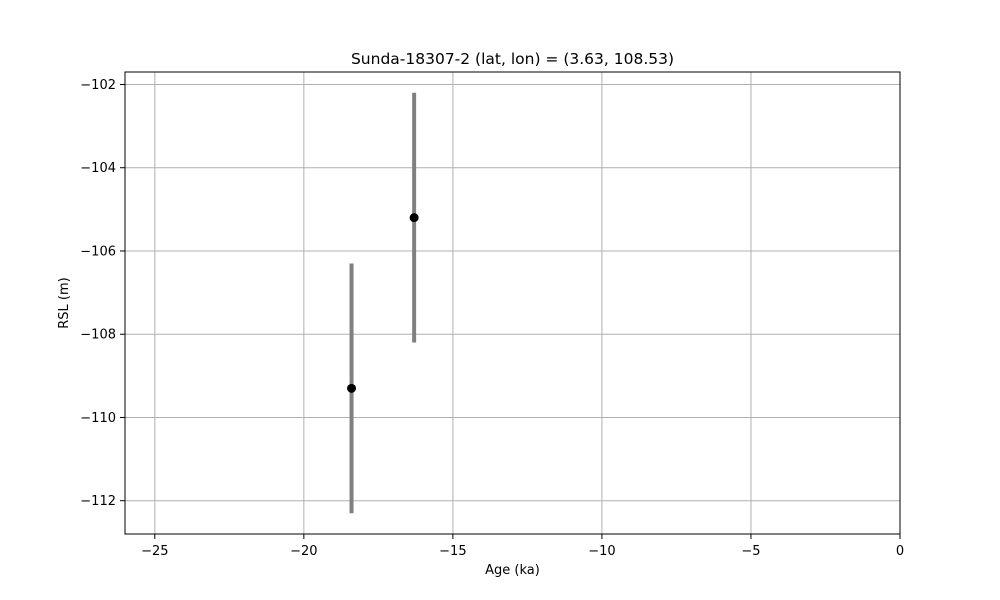 The width and height of the screenshot is (1000, 600). I want to click on x-axis-label: Age (ka), so click(512, 570).